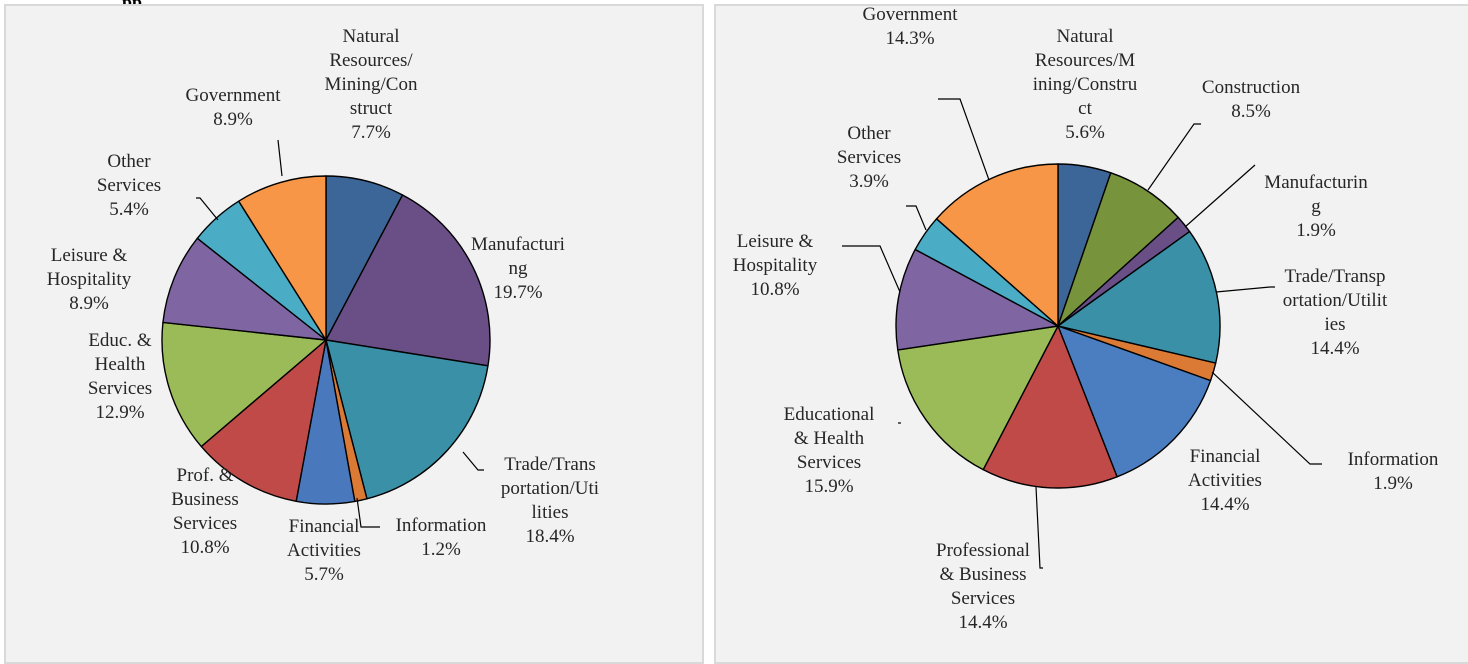 This screenshot has height=664, width=1468. What do you see at coordinates (1316, 206) in the screenshot?
I see `data-label: Manufacturin g 1.9%` at bounding box center [1316, 206].